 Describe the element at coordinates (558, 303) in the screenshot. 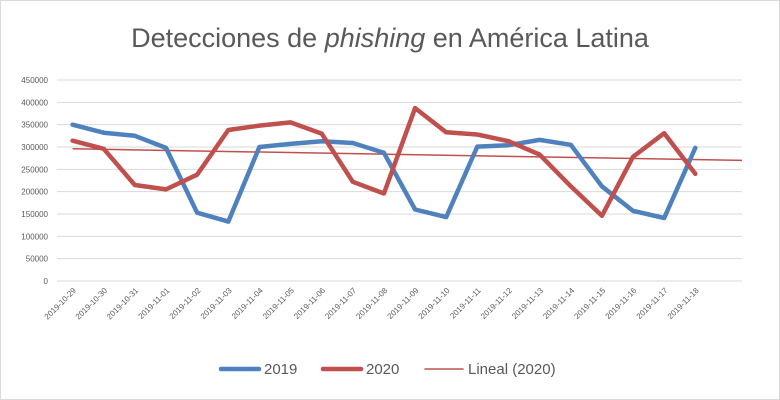

I see `x-tick-label: 2019-11-14` at that location.